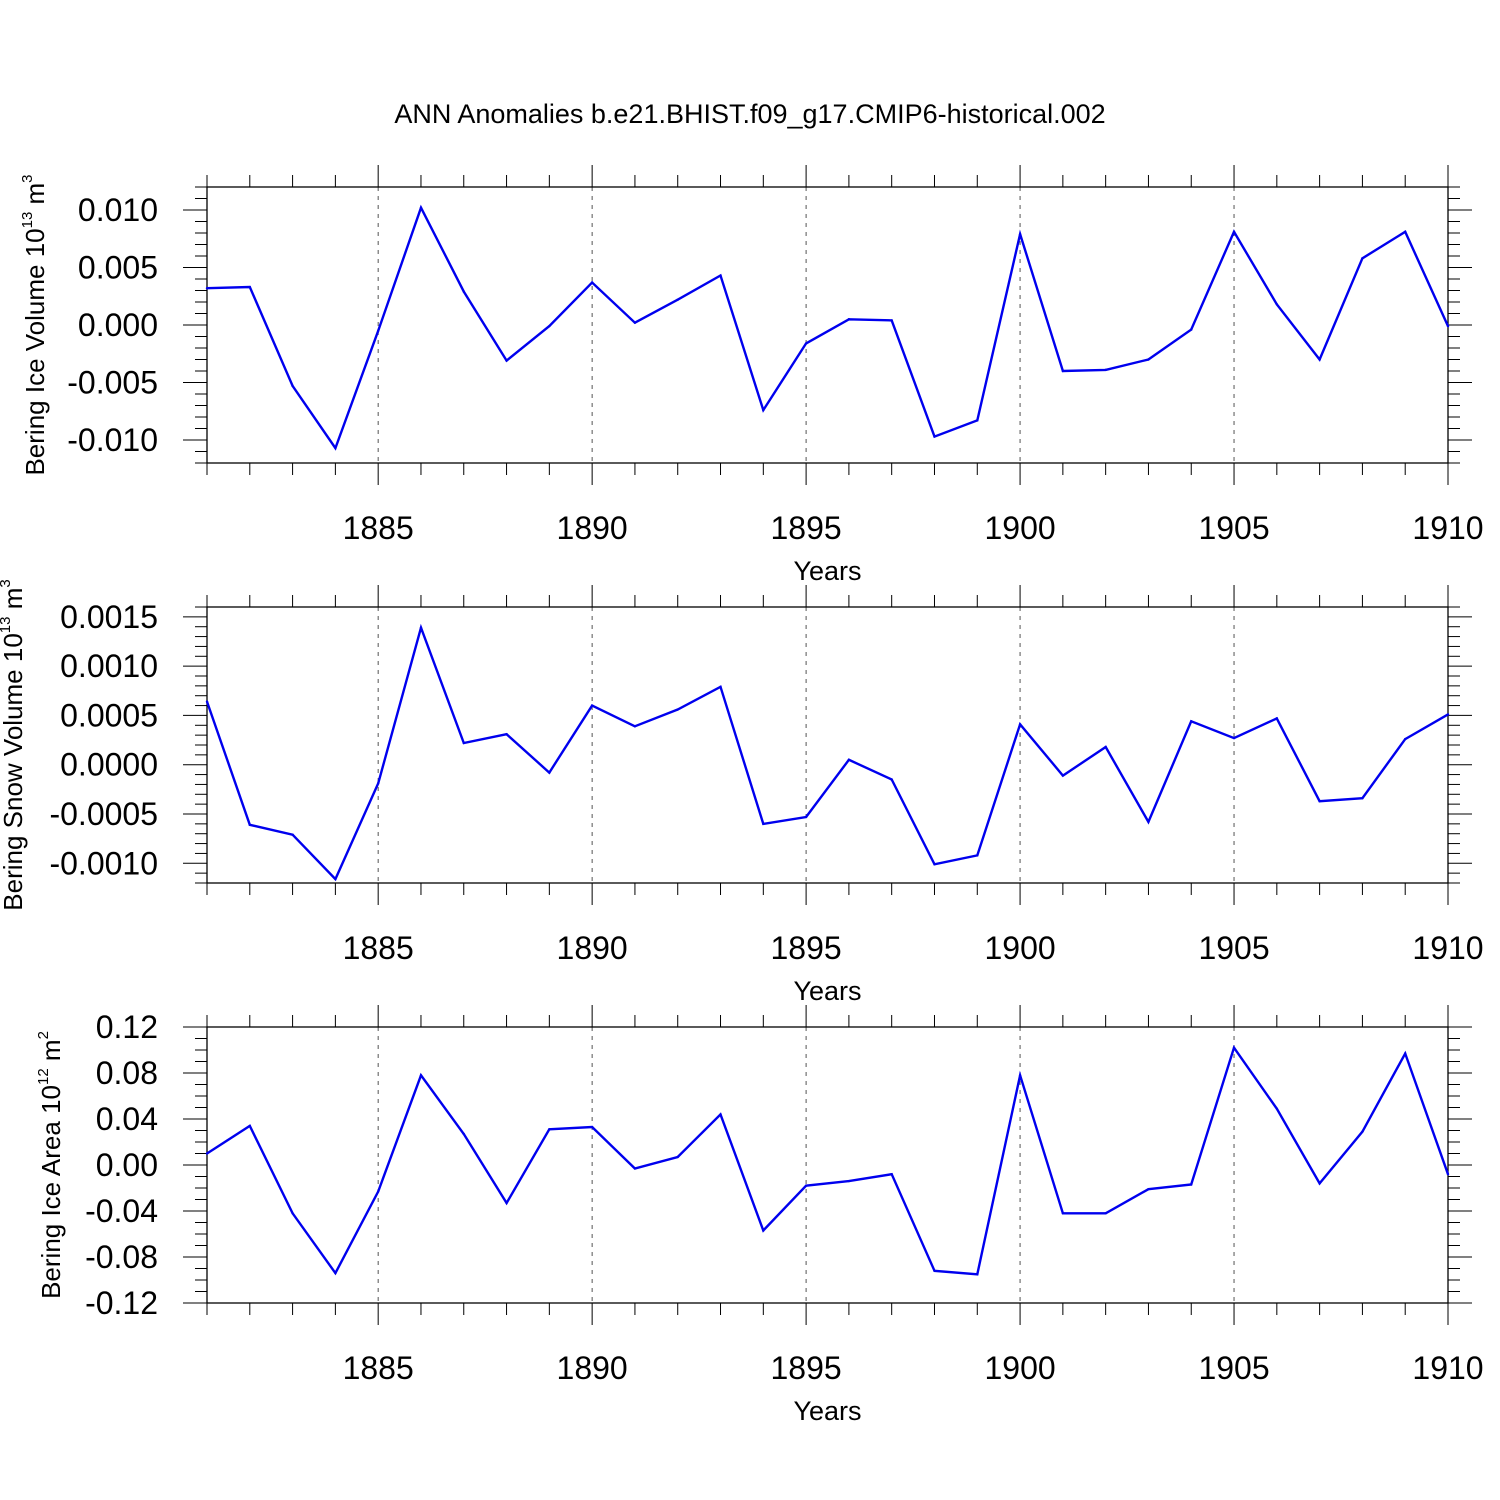 Image resolution: width=1500 pixels, height=1500 pixels. I want to click on y-tick-label: -0.04, so click(121, 1211).